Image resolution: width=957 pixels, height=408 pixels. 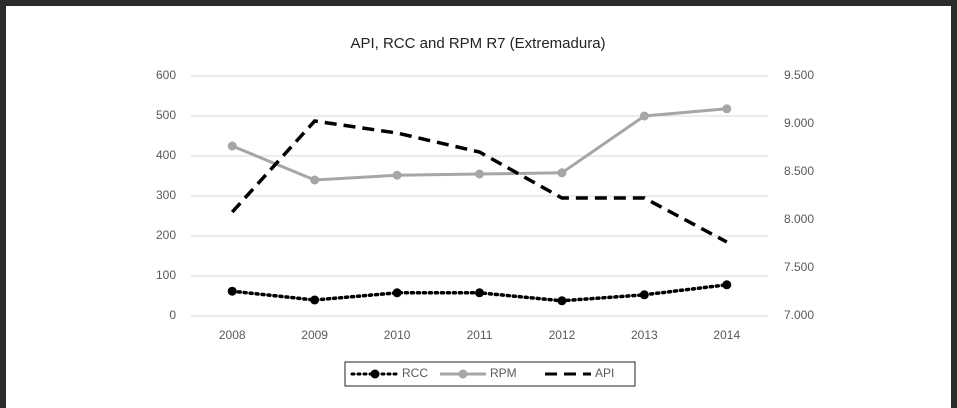 I want to click on x-tick-label: 2009, so click(x=314, y=335).